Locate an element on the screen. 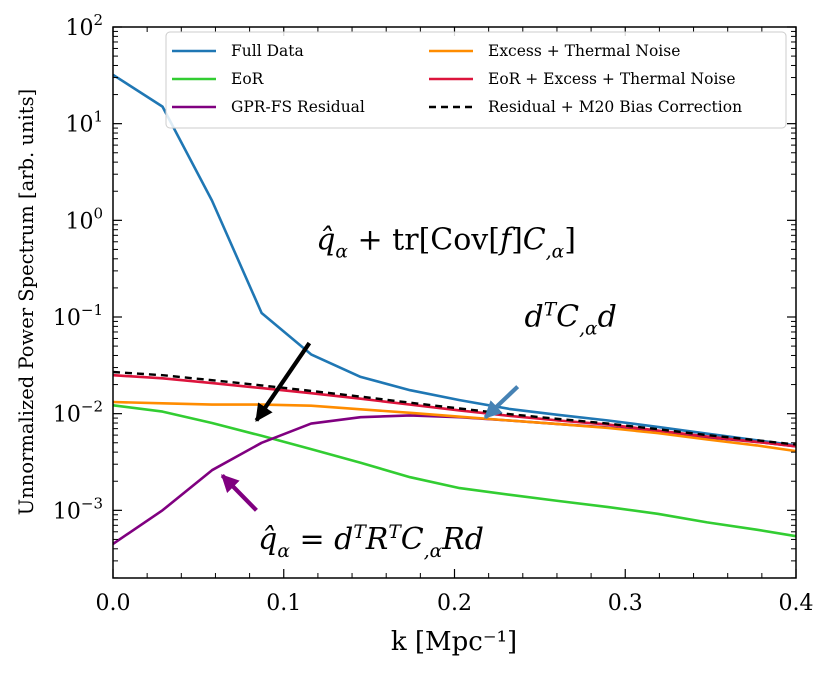  annotation-arrow-dcd is located at coordinates (501, 402).